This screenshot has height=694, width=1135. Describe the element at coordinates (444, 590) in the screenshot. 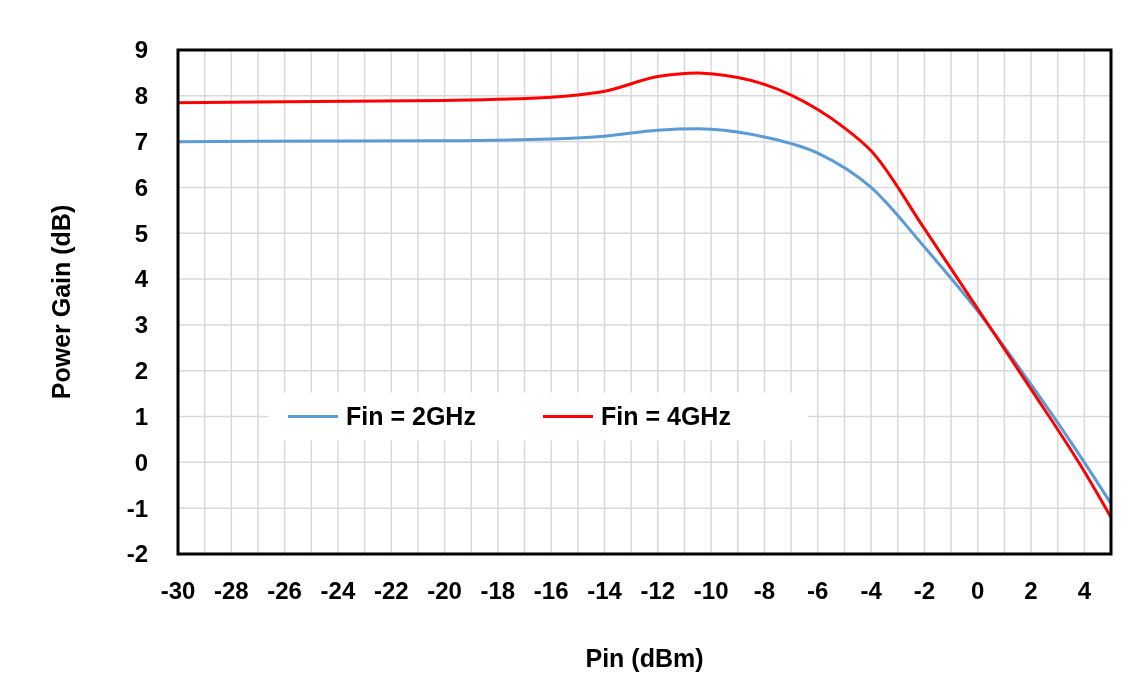

I see `x-tick-label: -20` at that location.